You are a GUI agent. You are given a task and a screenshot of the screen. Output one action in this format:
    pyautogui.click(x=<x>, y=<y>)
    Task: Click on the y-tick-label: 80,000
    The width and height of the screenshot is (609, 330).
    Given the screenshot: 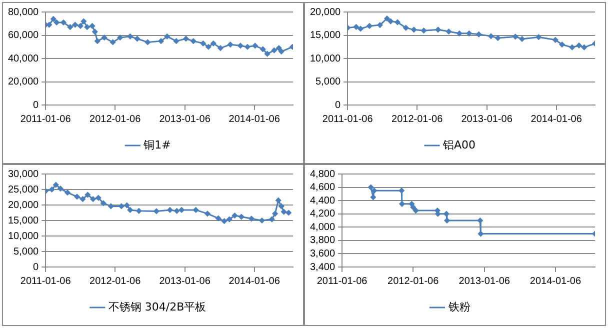 What is the action you would take?
    pyautogui.click(x=24, y=12)
    